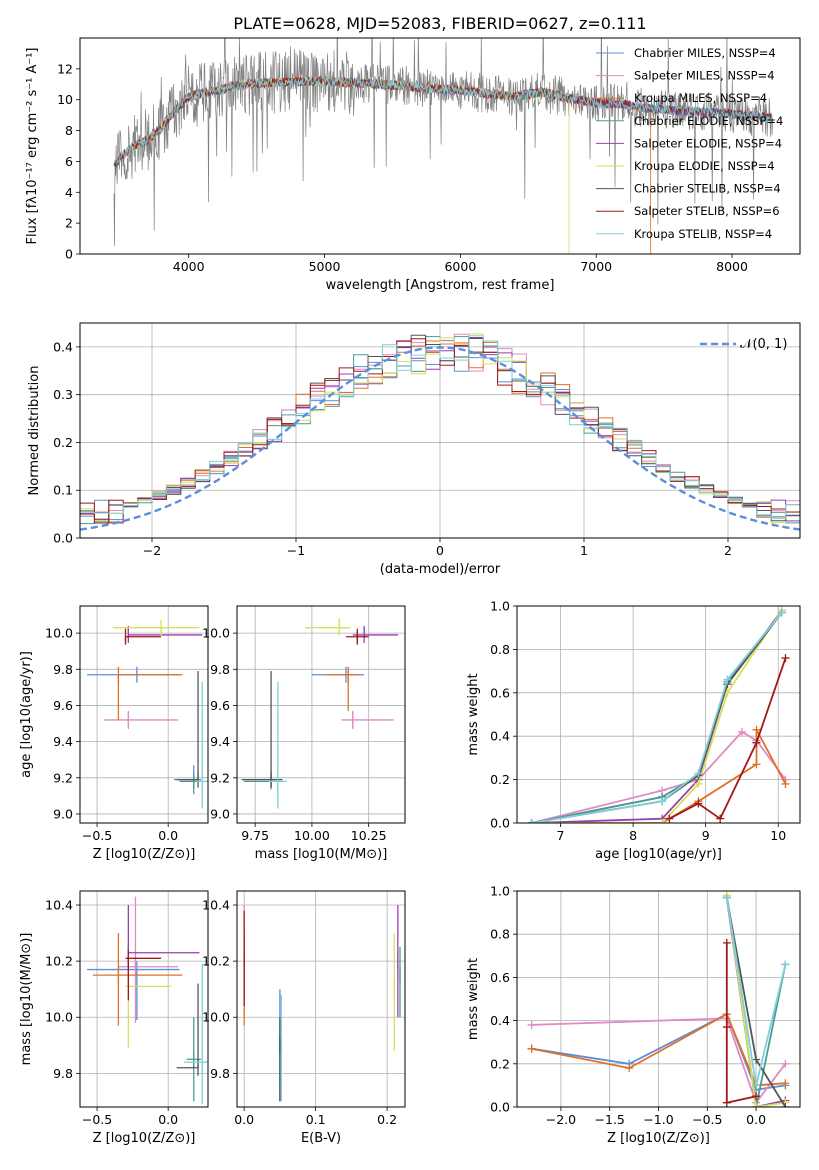 The image size is (819, 1170). What do you see at coordinates (500, 606) in the screenshot?
I see `mass_weight_vs_age-ytick-label: 1.0` at bounding box center [500, 606].